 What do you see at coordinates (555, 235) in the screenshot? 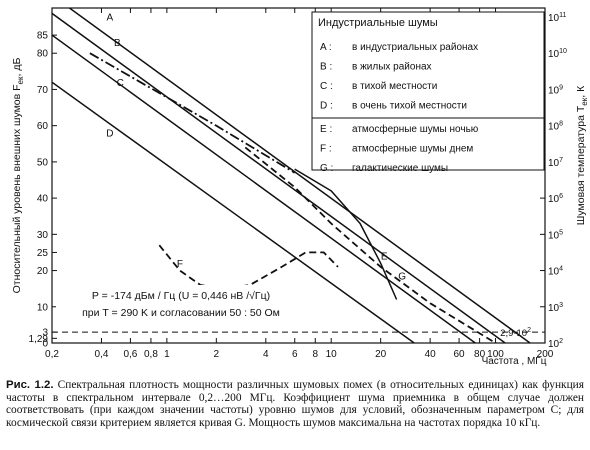
I see `y-tick-label-right: 10⁵` at bounding box center [555, 235].